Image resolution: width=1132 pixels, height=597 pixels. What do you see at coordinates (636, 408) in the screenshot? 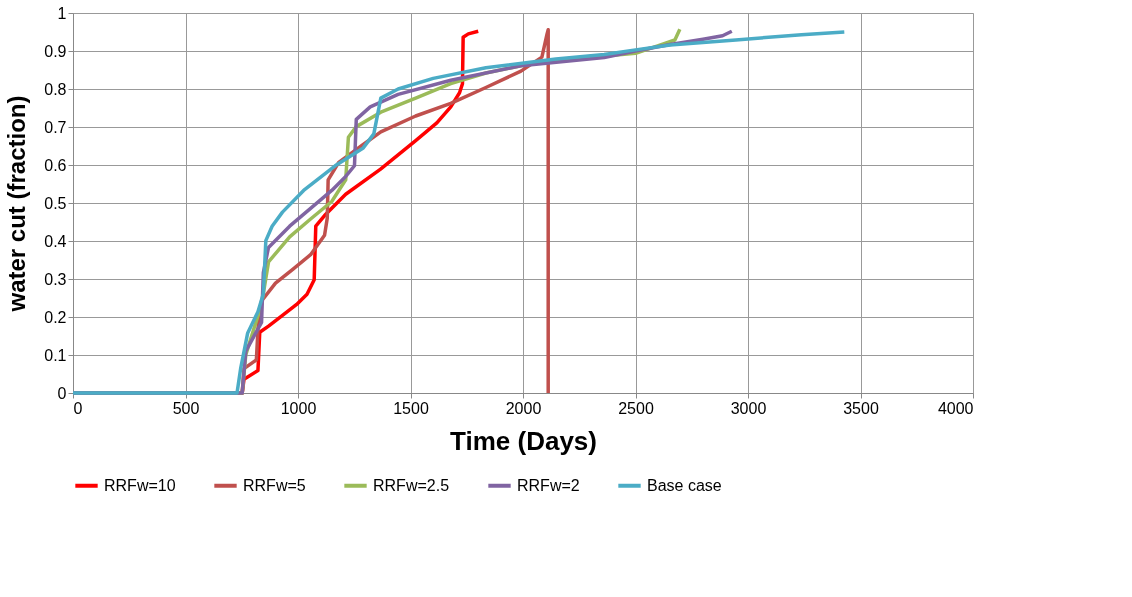
I see `x-tick-label: 2500` at bounding box center [636, 408].